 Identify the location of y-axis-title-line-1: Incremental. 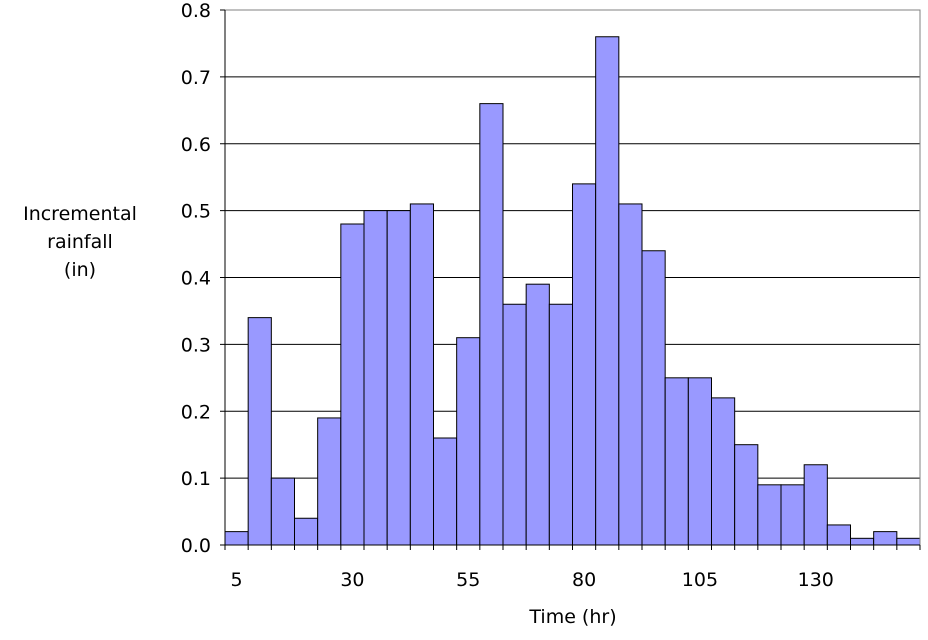
(80, 214).